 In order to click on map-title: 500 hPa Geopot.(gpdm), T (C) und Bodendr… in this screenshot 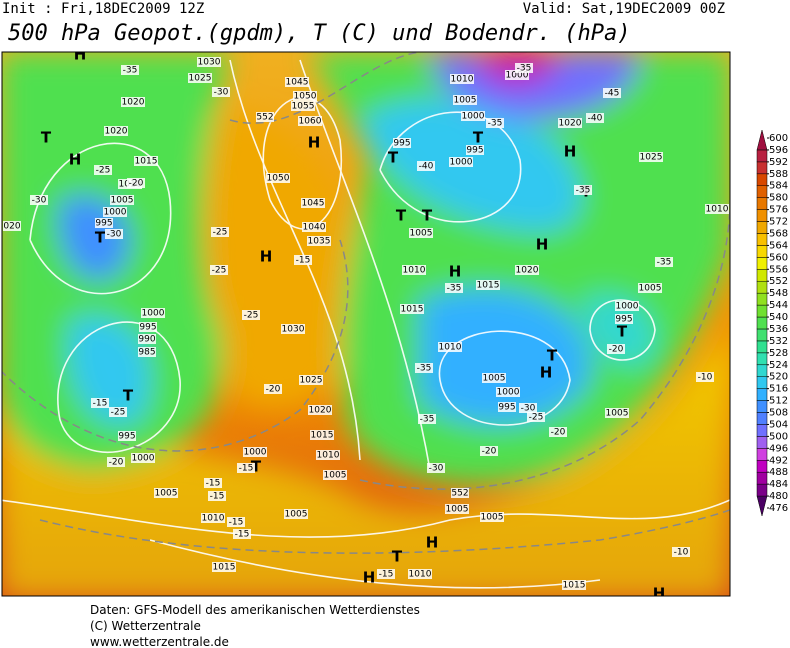, I will do `click(319, 33)`.